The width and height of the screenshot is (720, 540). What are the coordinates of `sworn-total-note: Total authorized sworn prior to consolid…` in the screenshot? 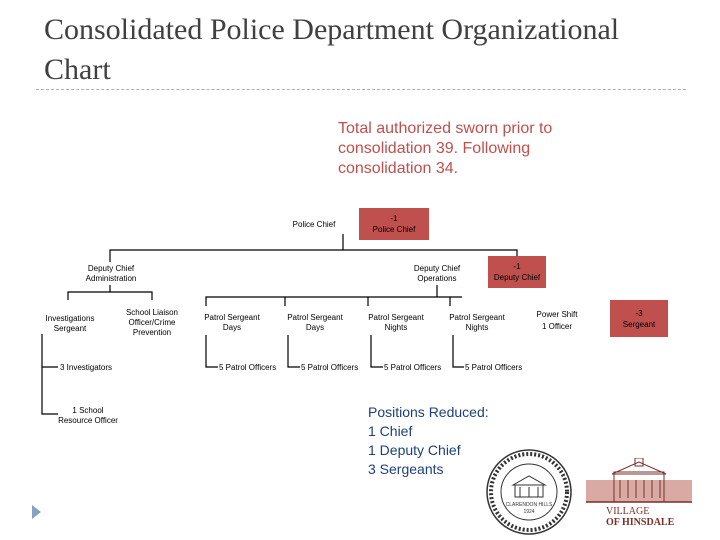 It's located at (445, 148).